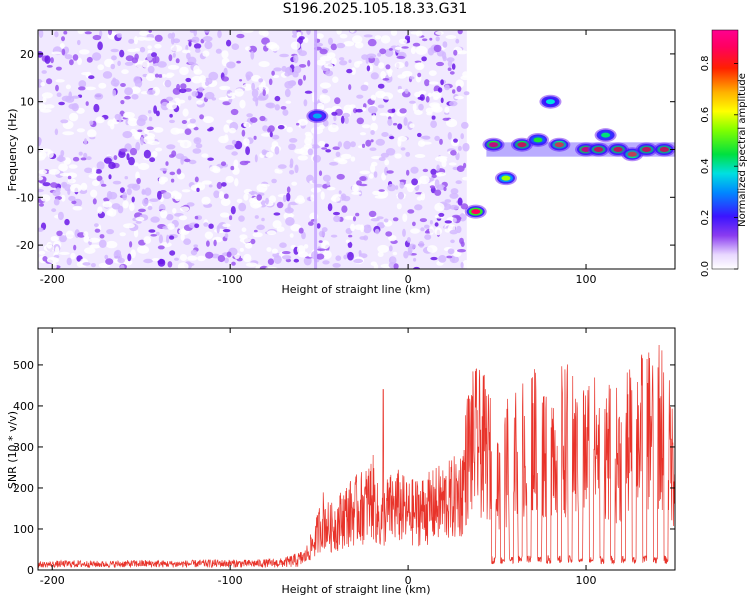  I want to click on y-tick-label: 0, so click(30, 150).